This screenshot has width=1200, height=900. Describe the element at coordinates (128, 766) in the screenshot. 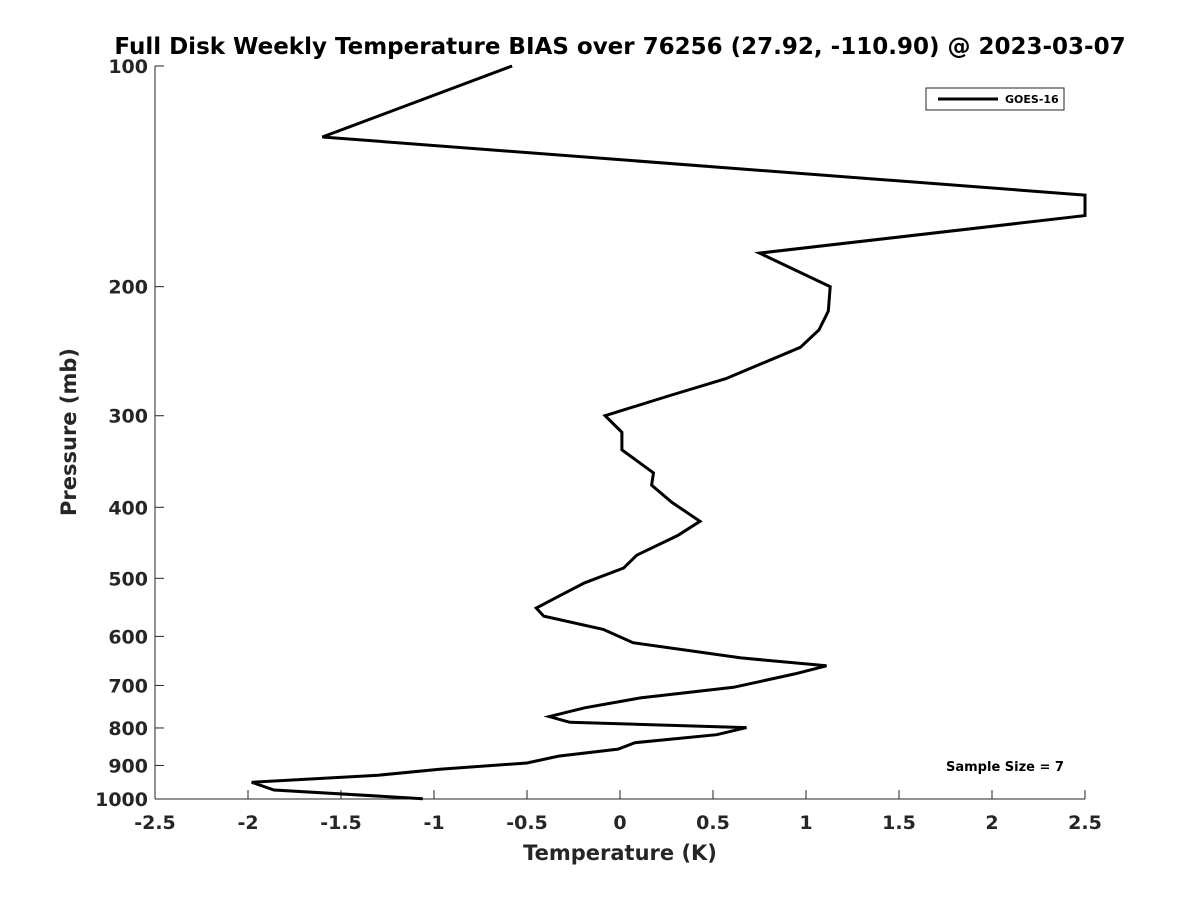

I see `y-tick-label: 900` at that location.